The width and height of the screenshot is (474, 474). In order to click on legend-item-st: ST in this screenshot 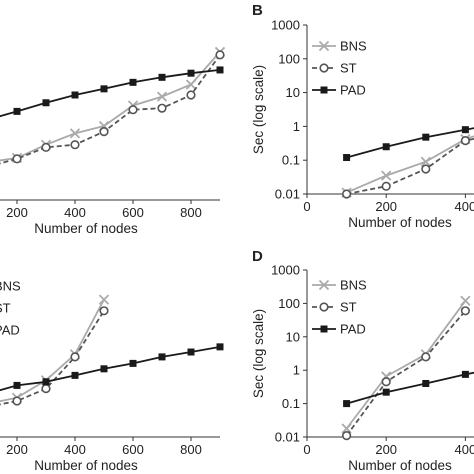, I will do `click(5, 308)`.